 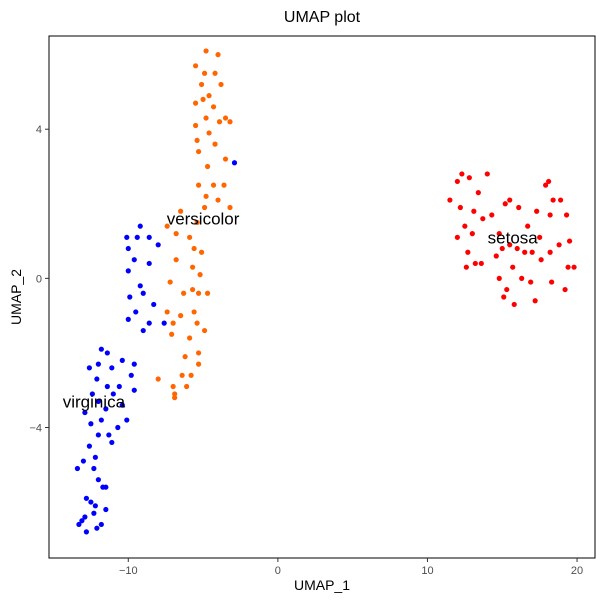 I want to click on series-setosa, so click(x=512, y=239).